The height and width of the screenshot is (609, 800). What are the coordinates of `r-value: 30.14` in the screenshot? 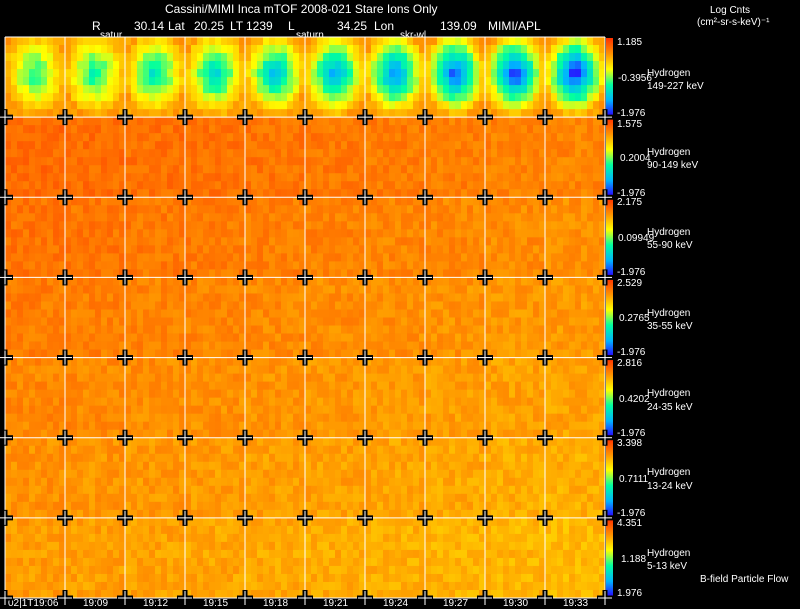 It's located at (149, 26).